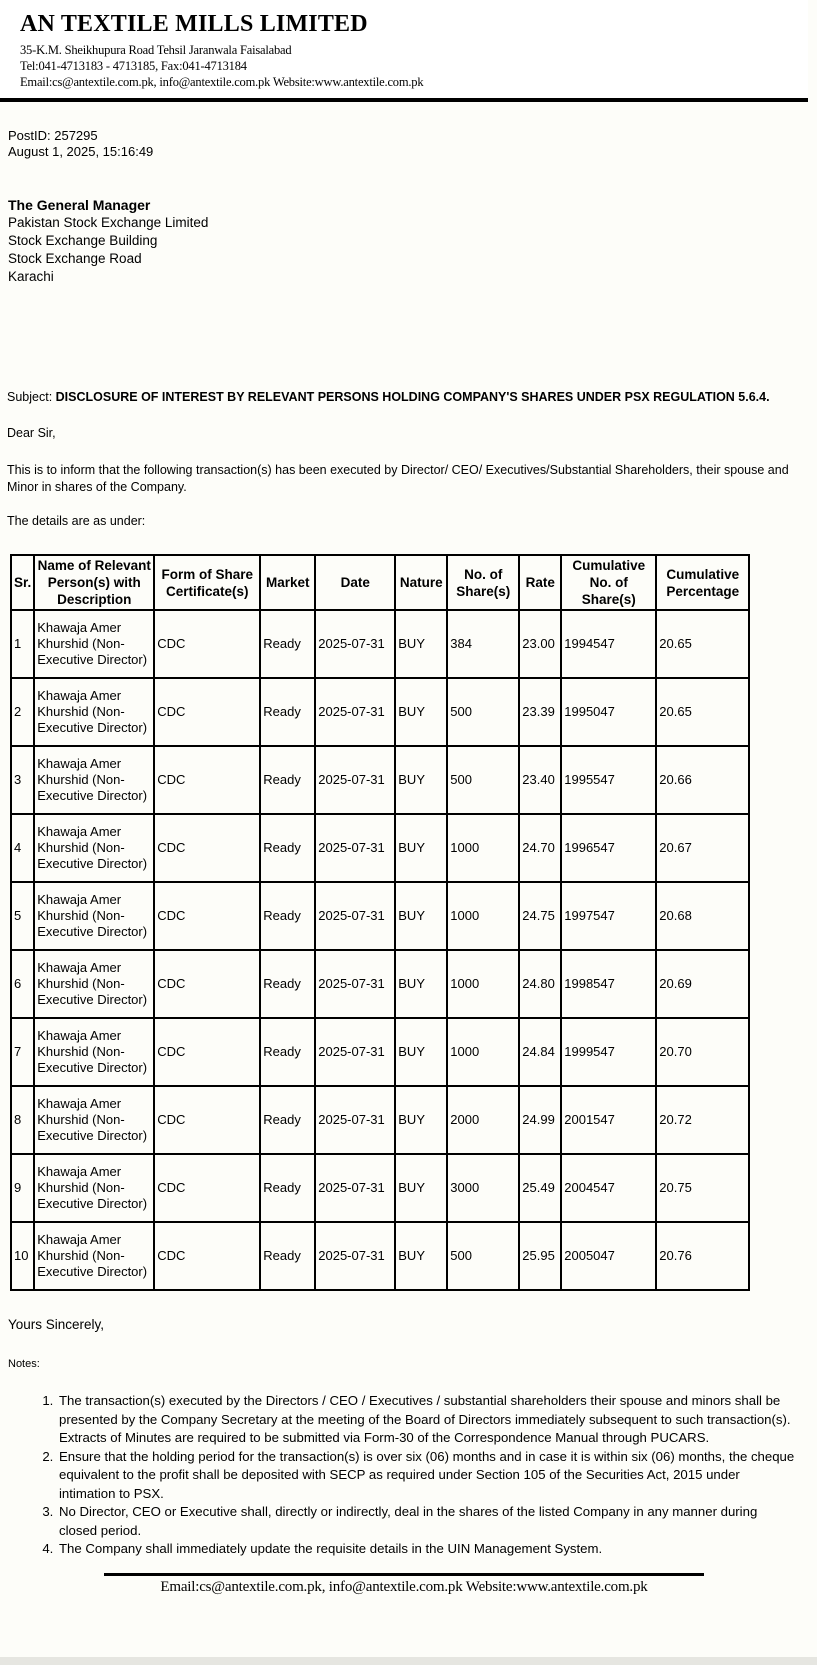 Image resolution: width=817 pixels, height=1665 pixels. I want to click on table-cell: 1998547, so click(609, 984).